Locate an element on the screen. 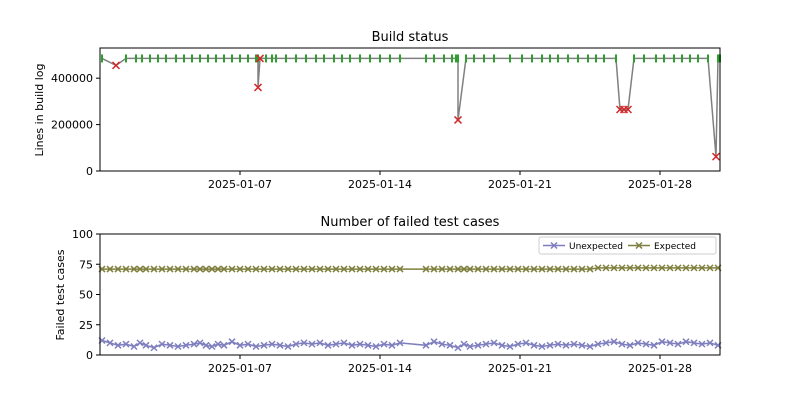 This screenshot has width=800, height=400. y-tick-label: 75 is located at coordinates (86, 264).